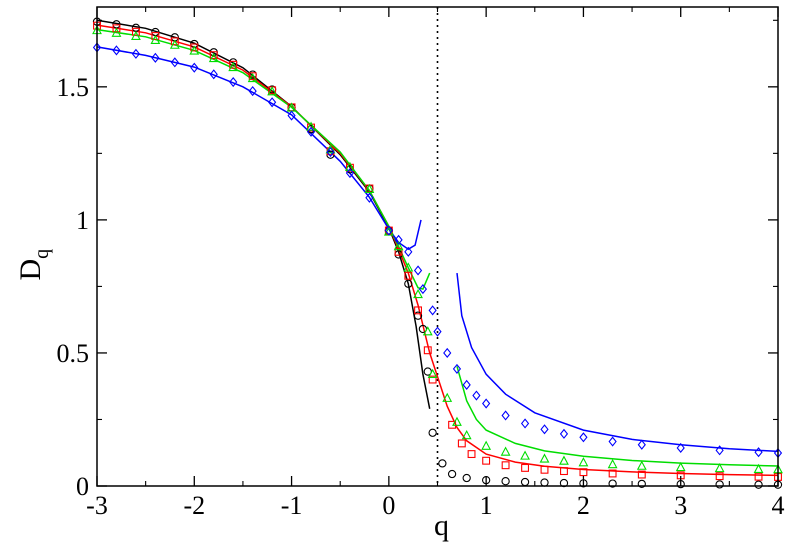 This screenshot has height=543, width=789. I want to click on x-tick-label: 0, so click(388, 505).